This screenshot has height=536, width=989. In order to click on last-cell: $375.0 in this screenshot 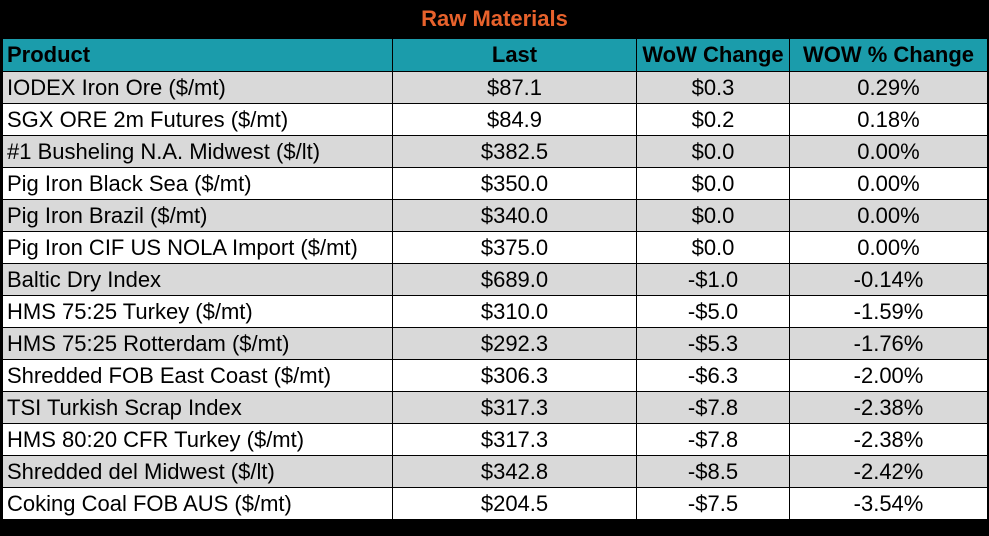, I will do `click(514, 247)`.